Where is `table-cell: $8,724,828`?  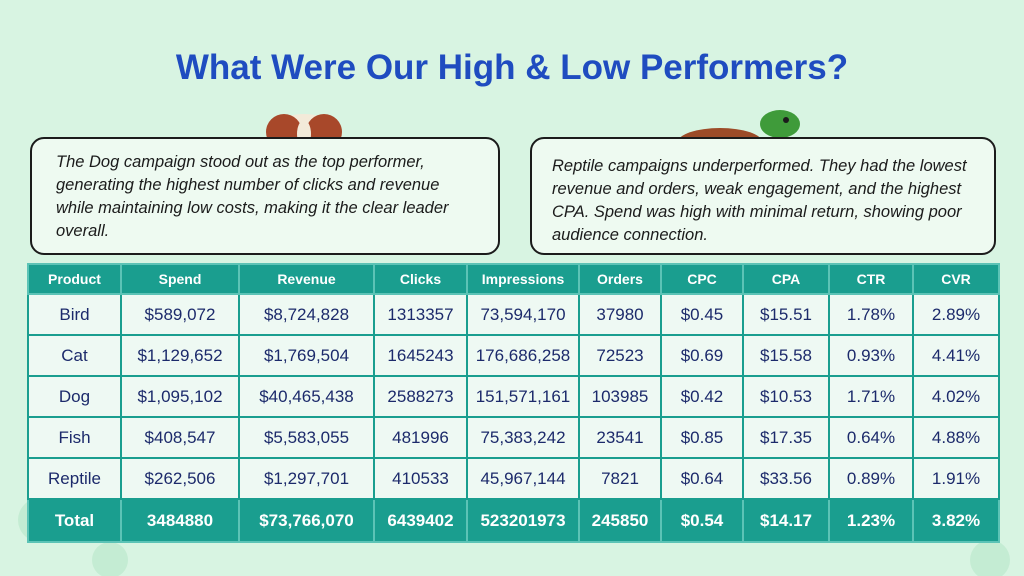 table-cell: $8,724,828 is located at coordinates (306, 314).